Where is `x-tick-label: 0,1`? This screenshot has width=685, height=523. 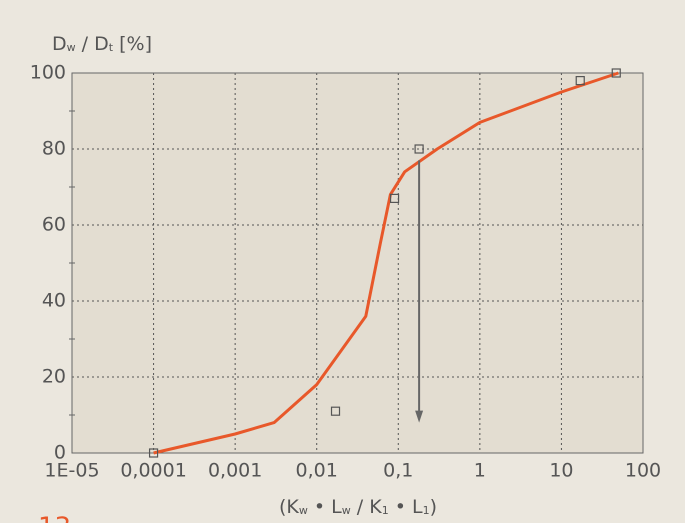 x-tick-label: 0,1 is located at coordinates (398, 471).